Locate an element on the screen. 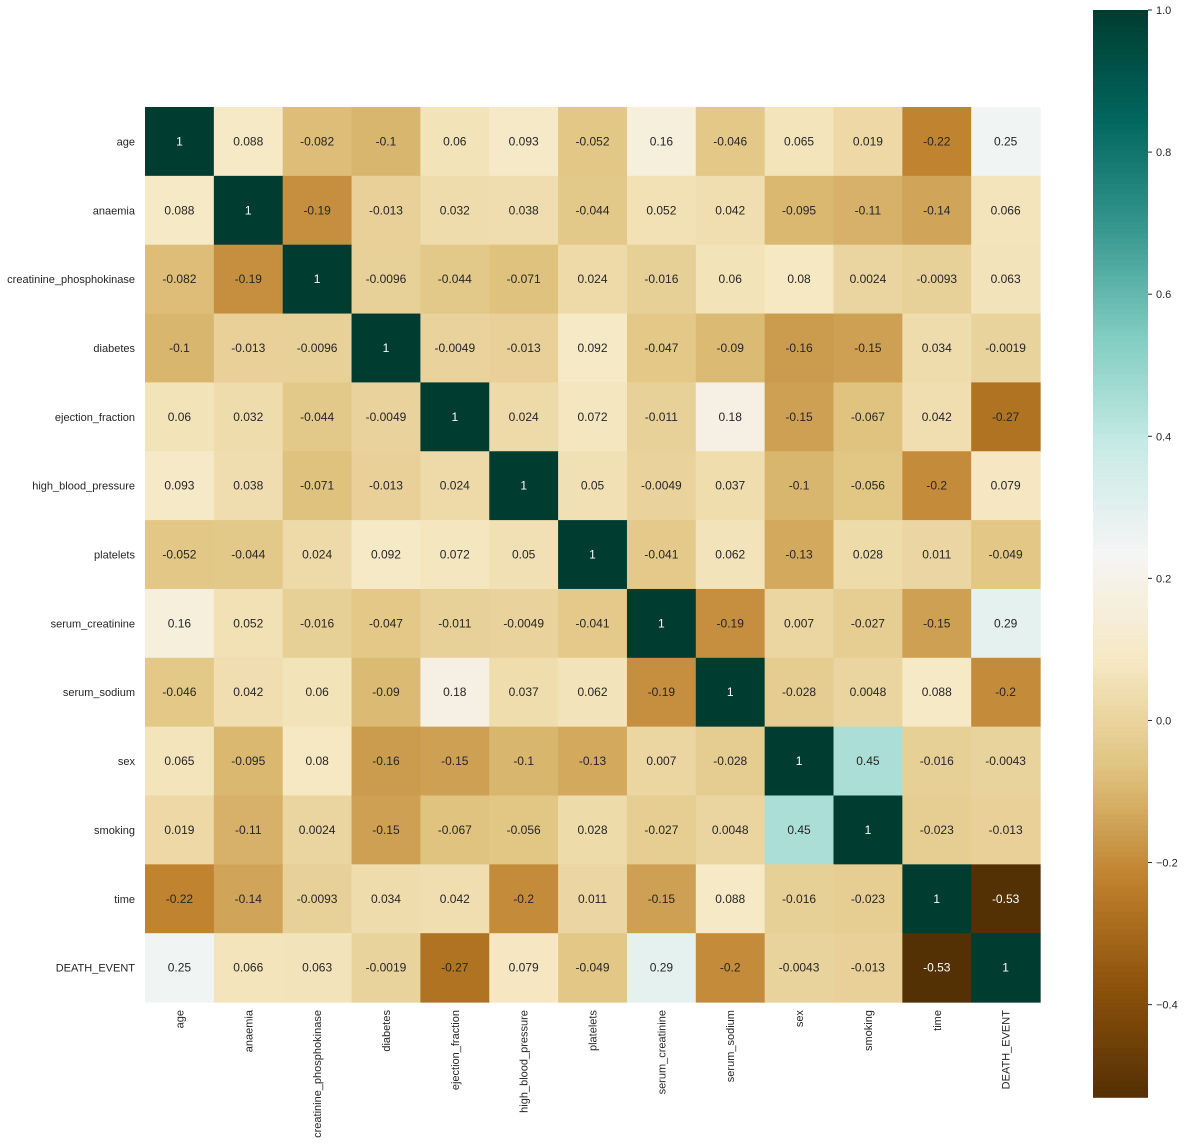  heatmap-cell-creatinine-phosphokinase-death-event is located at coordinates (1006, 279).